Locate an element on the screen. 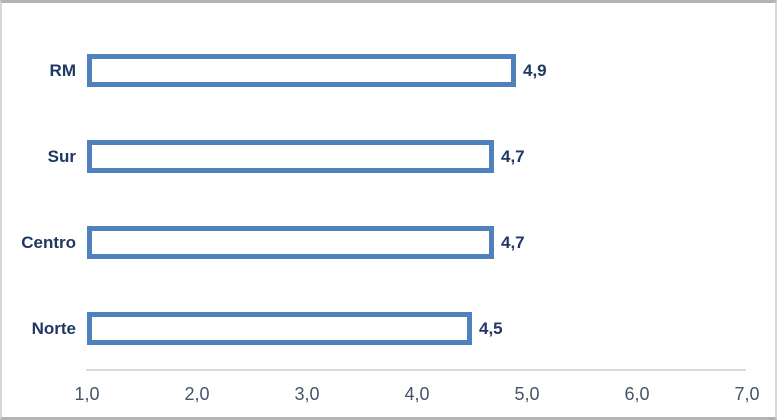 The height and width of the screenshot is (420, 777). category-label: RM is located at coordinates (62, 70).